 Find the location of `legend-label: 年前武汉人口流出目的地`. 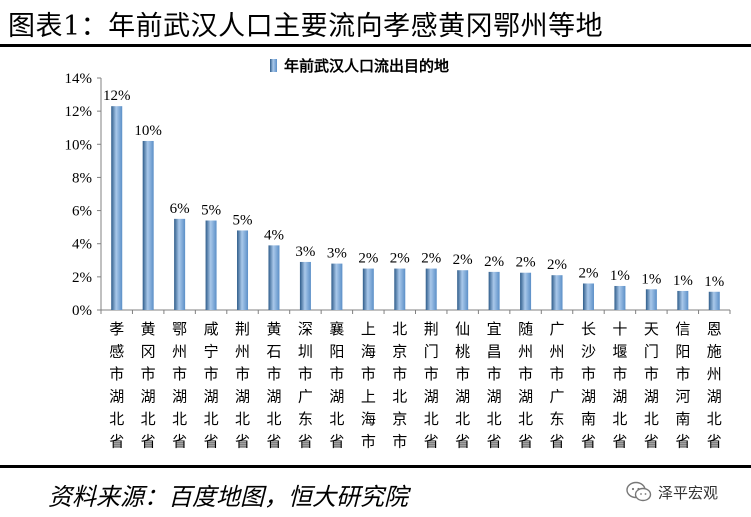

legend-label: 年前武汉人口流出目的地 is located at coordinates (366, 66).